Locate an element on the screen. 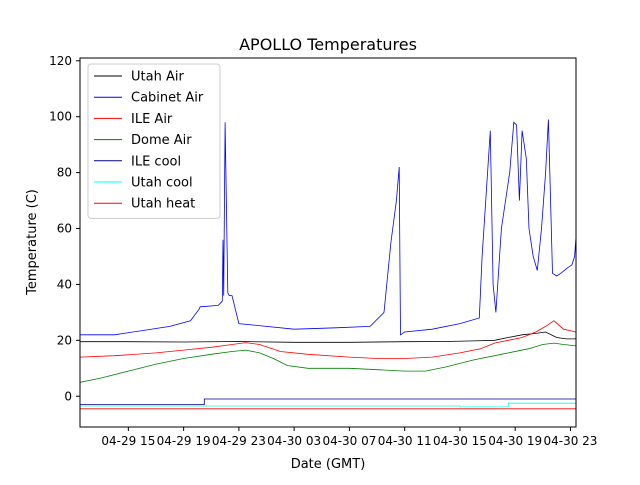 Image resolution: width=640 pixels, height=485 pixels. y-axis-label: Temperature (C) is located at coordinates (32, 242).